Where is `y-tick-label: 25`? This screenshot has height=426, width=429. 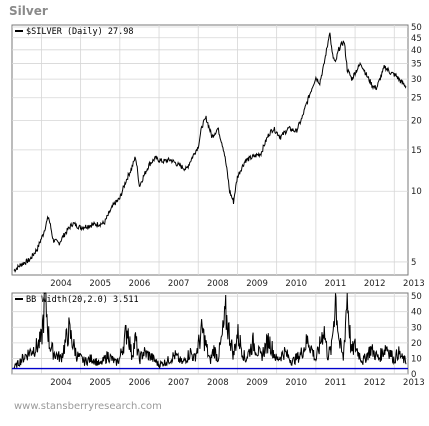 y-tick-label: 25 is located at coordinates (416, 99).